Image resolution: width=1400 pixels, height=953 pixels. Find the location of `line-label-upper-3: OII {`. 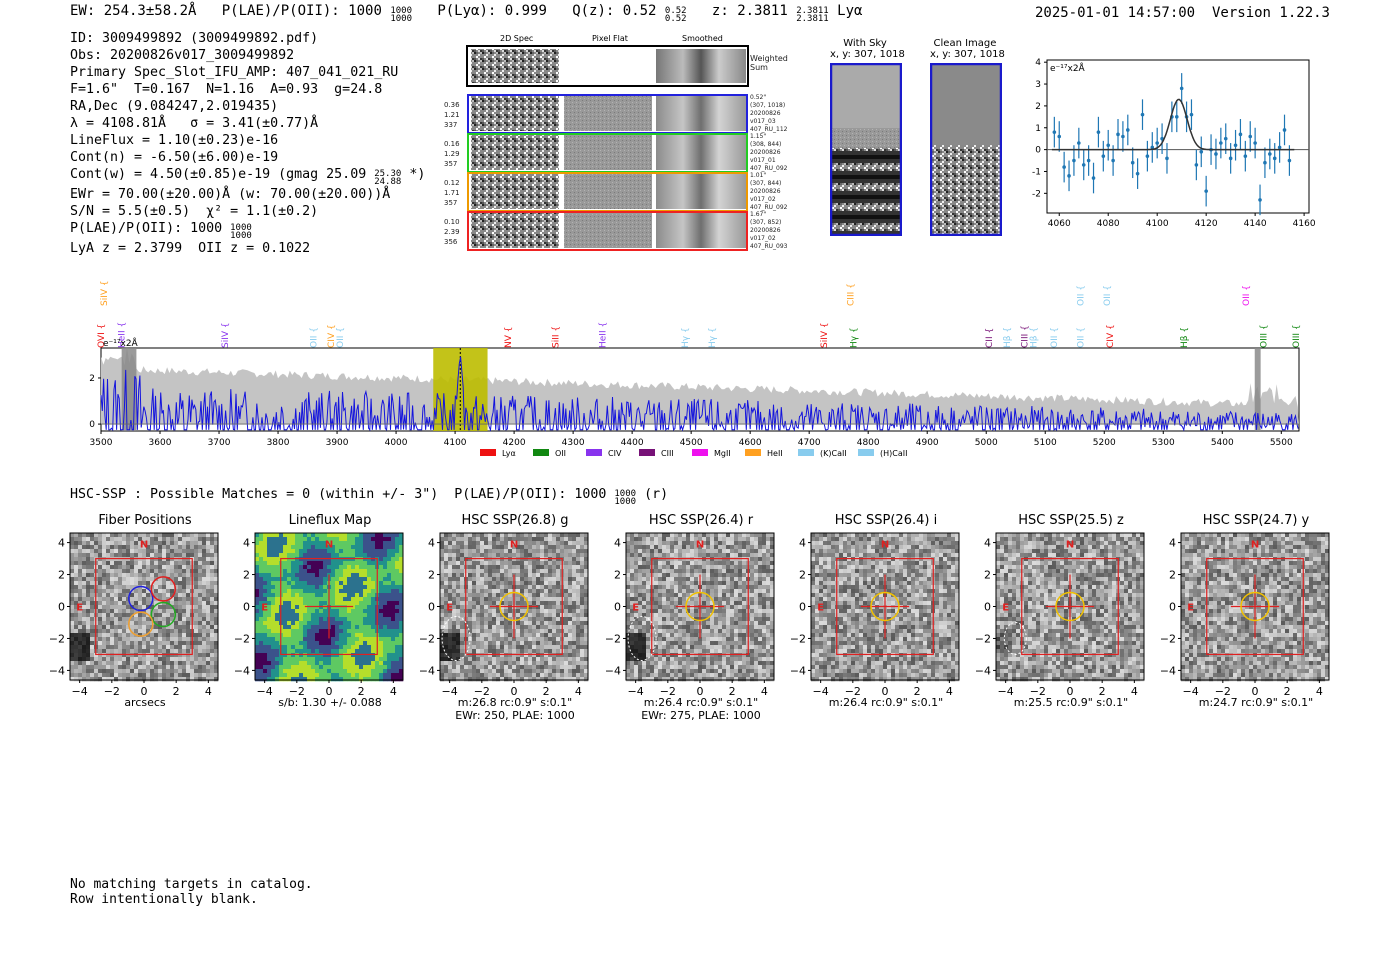

line-label-upper-3: OII { is located at coordinates (1108, 295).